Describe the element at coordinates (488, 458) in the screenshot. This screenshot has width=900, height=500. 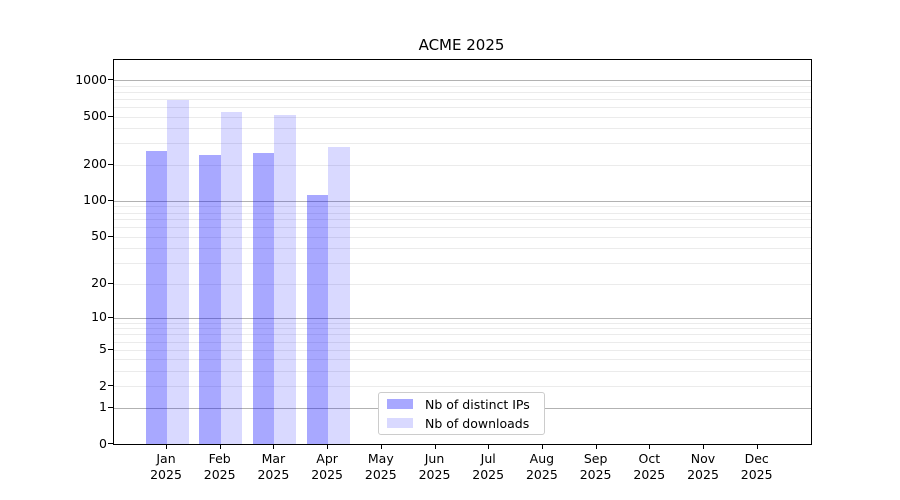
I see `x-tick-month: Jul` at that location.